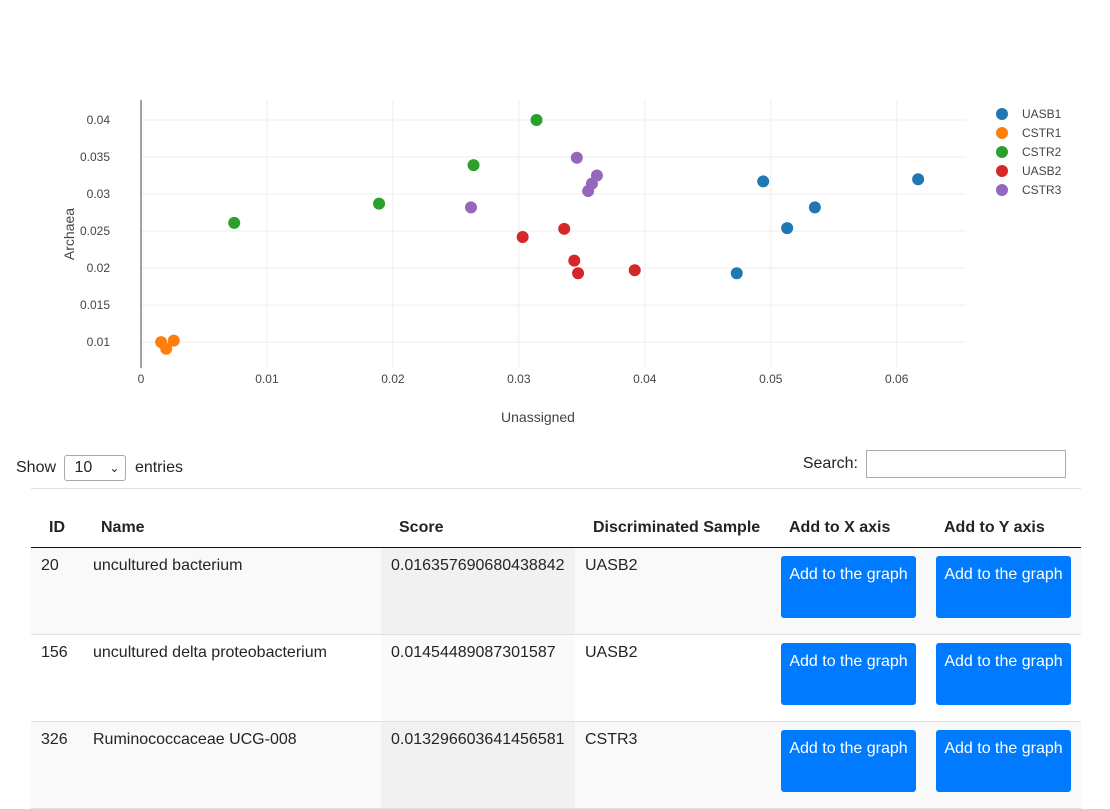  What do you see at coordinates (210, 652) in the screenshot?
I see `cell-name: uncultured delta proteobacterium` at bounding box center [210, 652].